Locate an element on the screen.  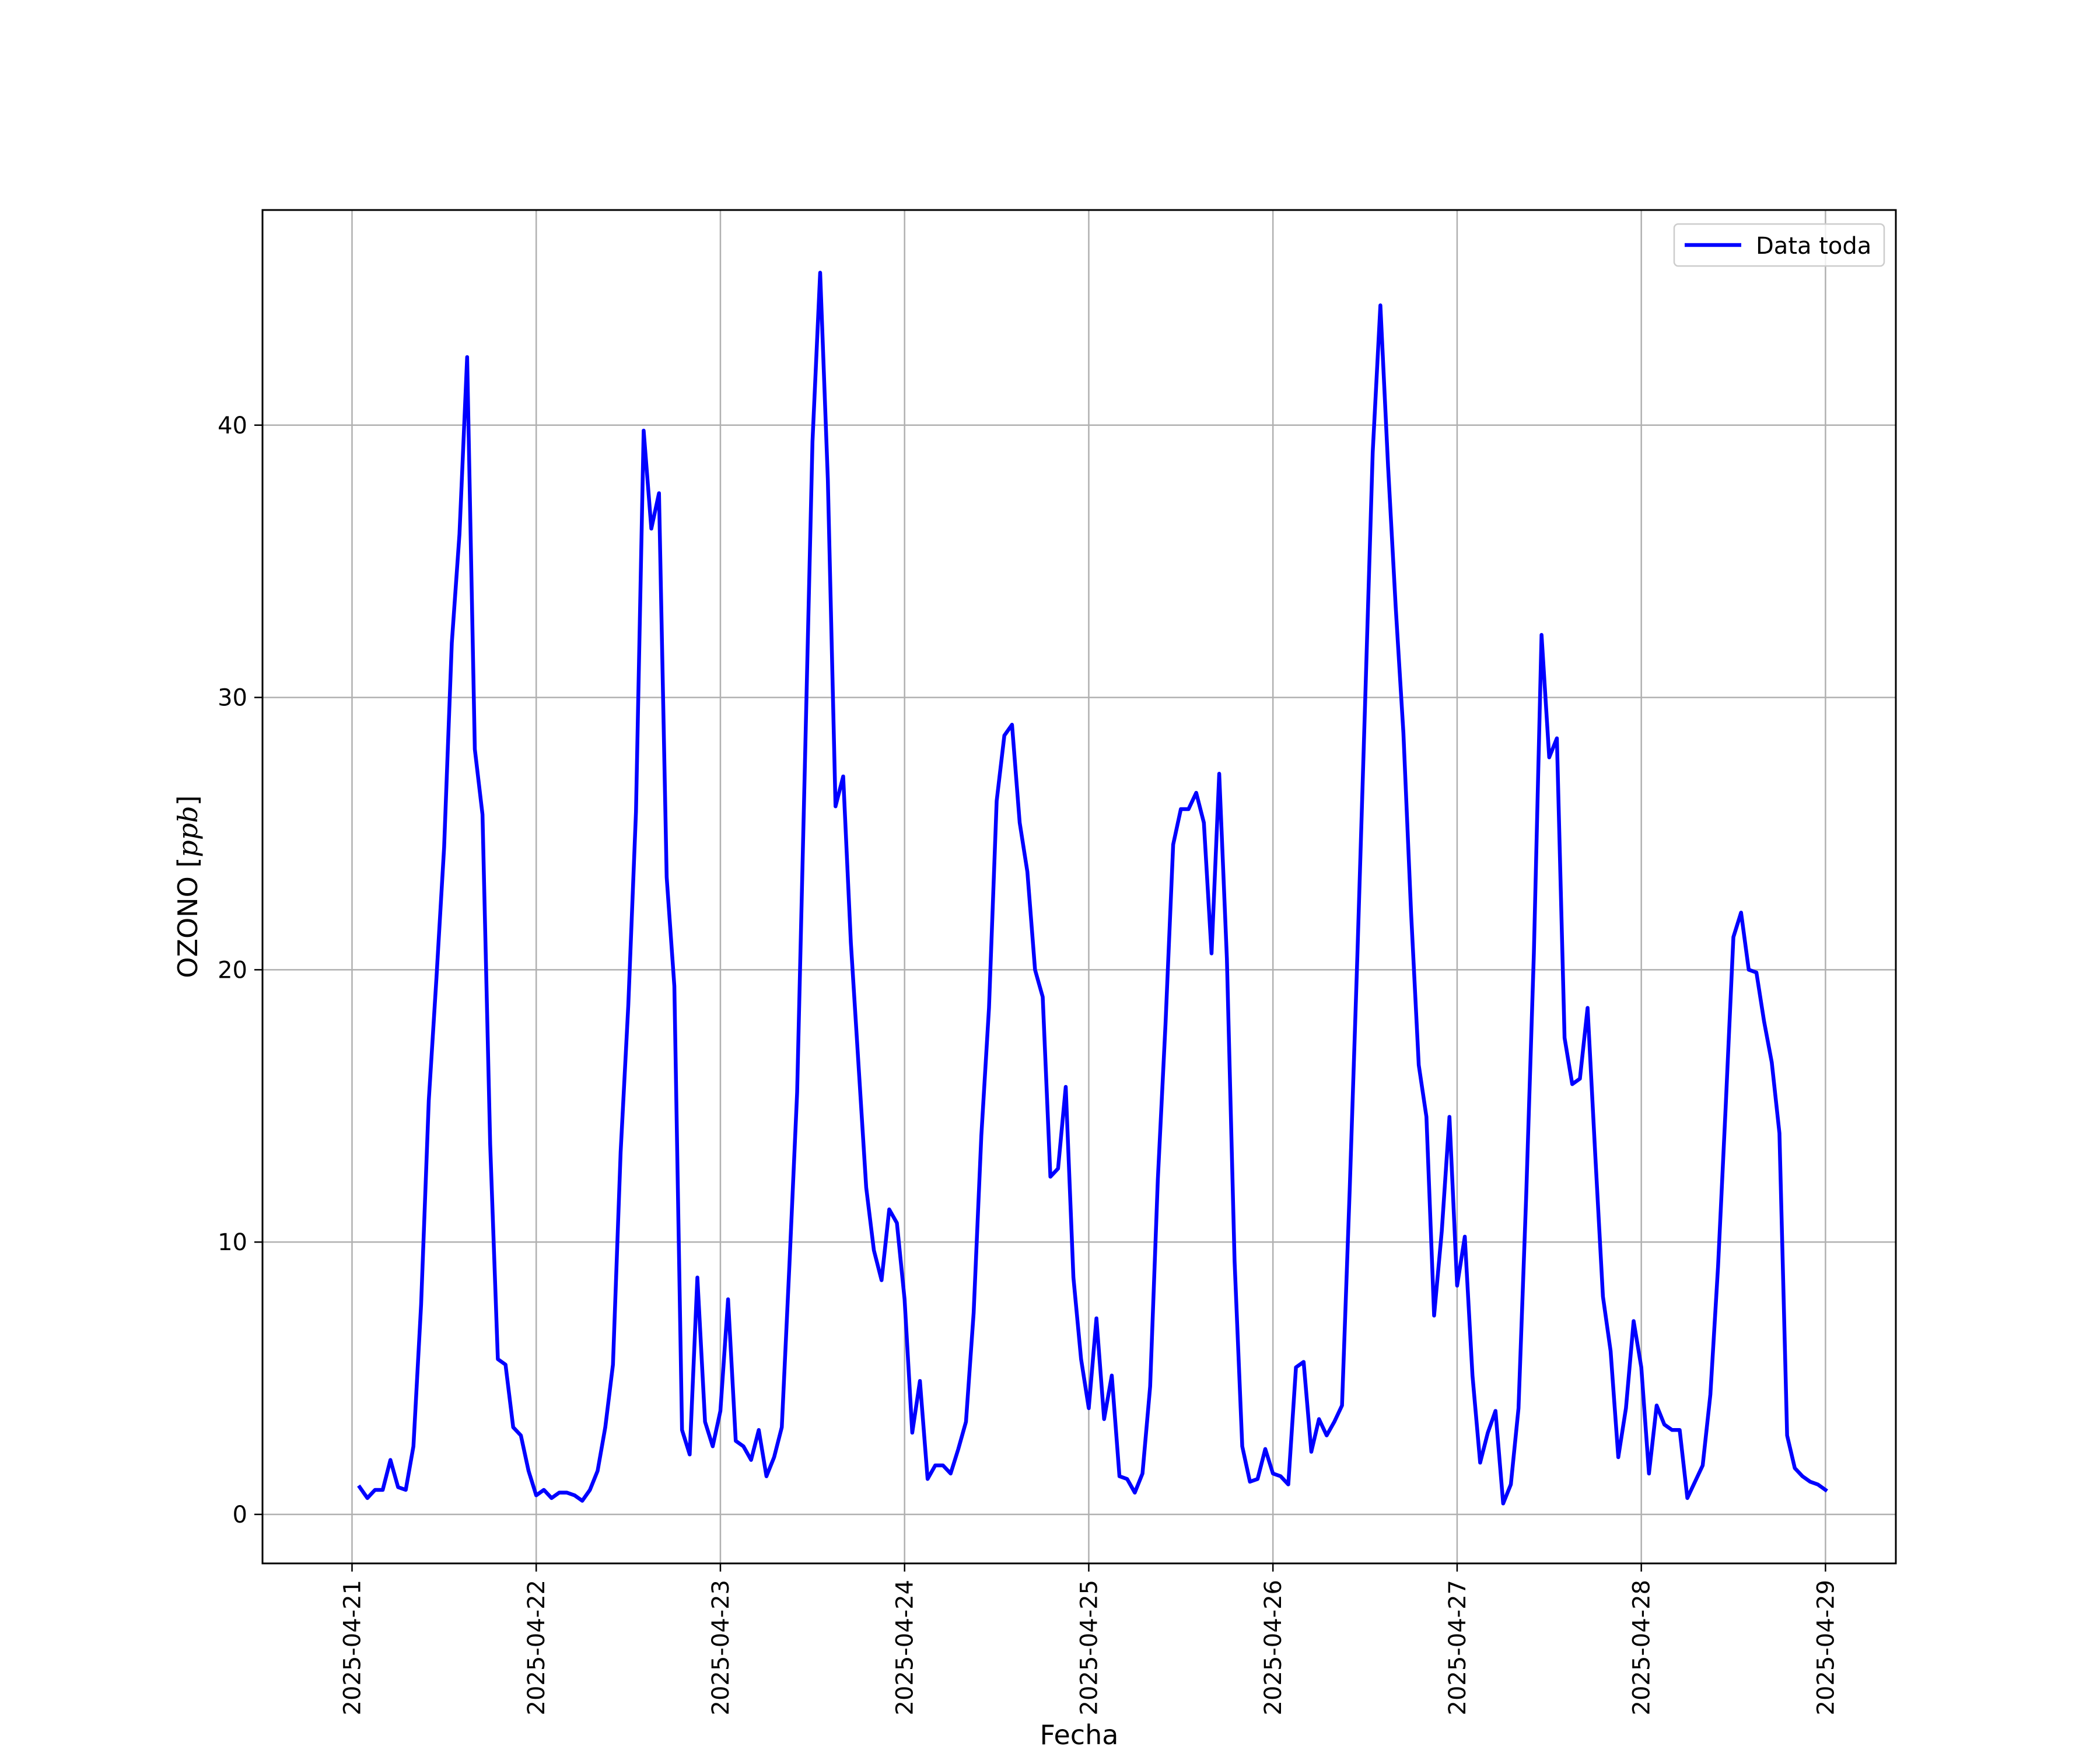
y-axis-label-bracket-close: ] is located at coordinates (188, 800).